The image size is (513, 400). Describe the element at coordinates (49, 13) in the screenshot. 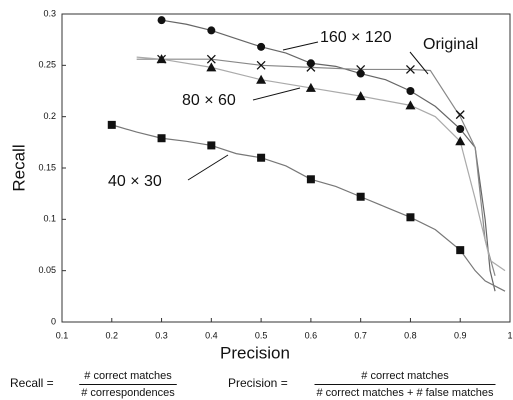

I see `y-tick-label: 0.3` at that location.